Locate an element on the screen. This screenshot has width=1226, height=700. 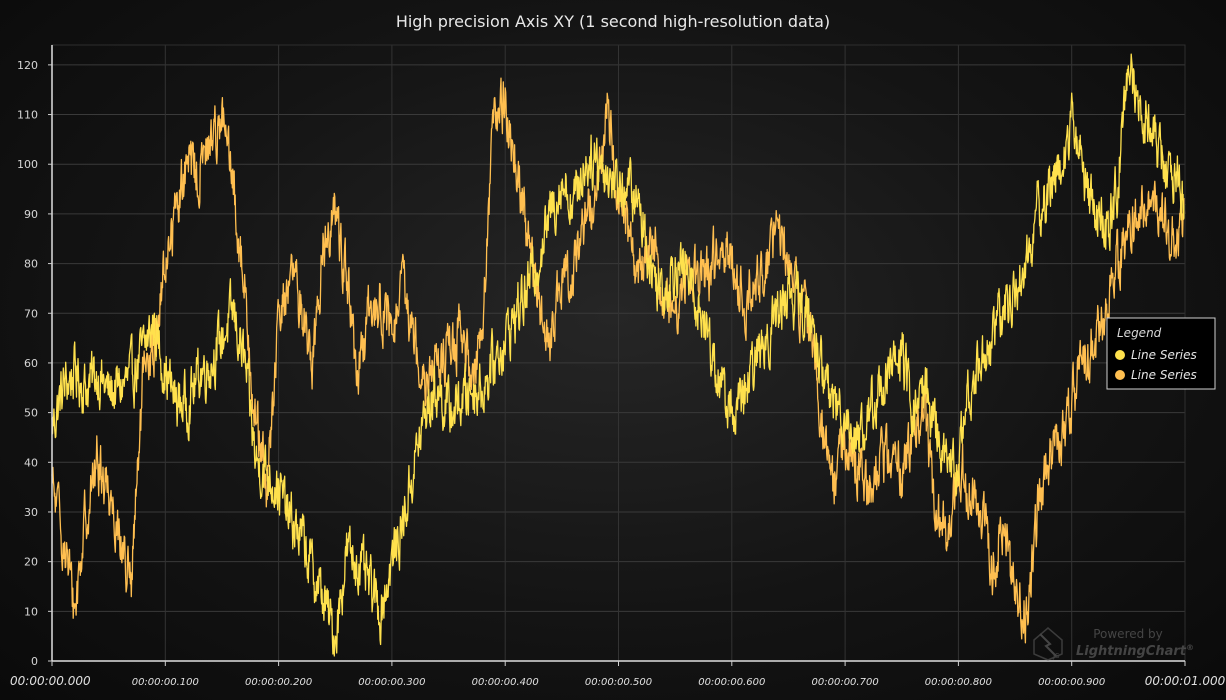
y-tick-label: 60 is located at coordinates (31, 363).